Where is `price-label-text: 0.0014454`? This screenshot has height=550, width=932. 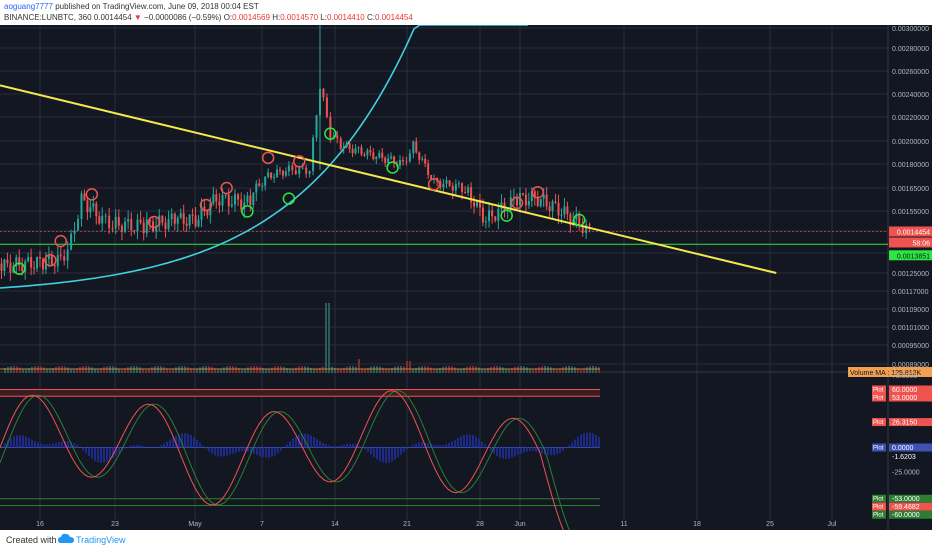
price-label-text: 0.0014454 is located at coordinates (913, 232).